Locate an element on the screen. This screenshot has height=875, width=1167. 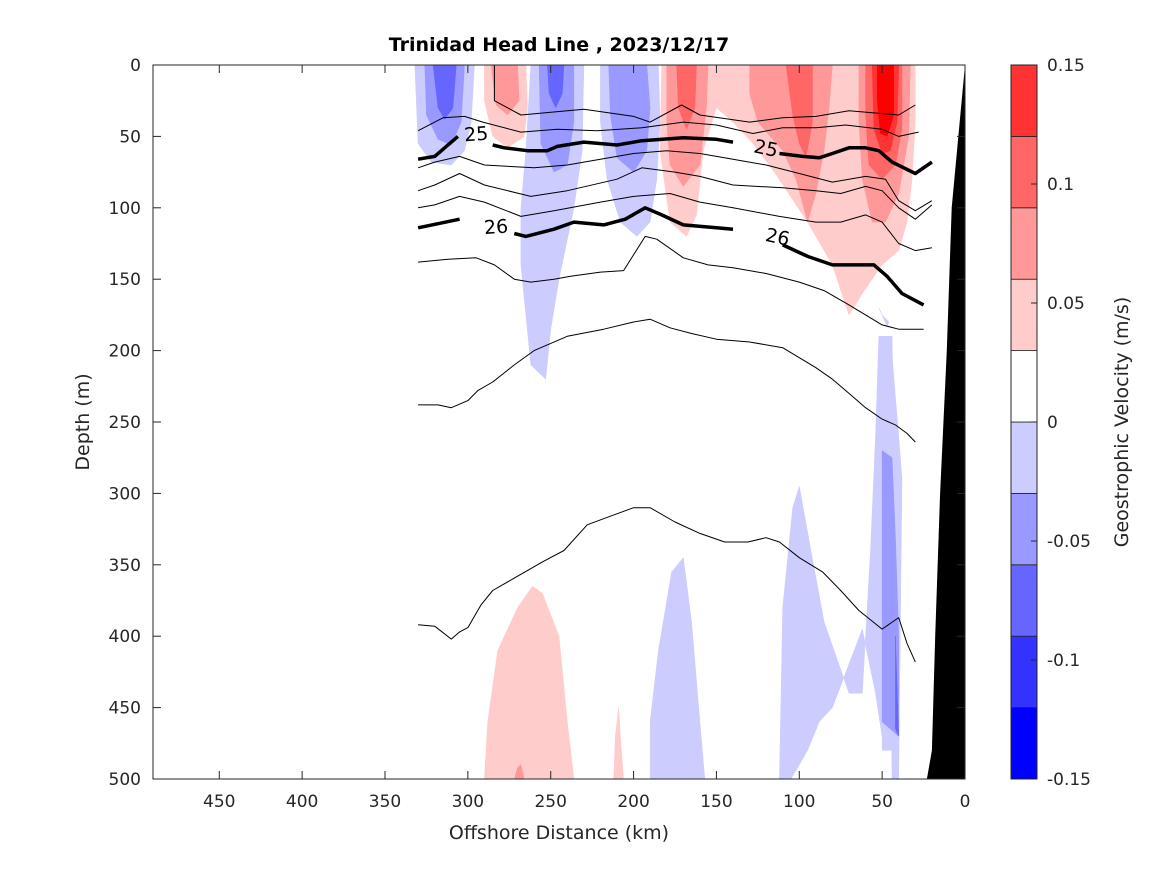
colorbar-tick-label: 0.15 is located at coordinates (1066, 66).